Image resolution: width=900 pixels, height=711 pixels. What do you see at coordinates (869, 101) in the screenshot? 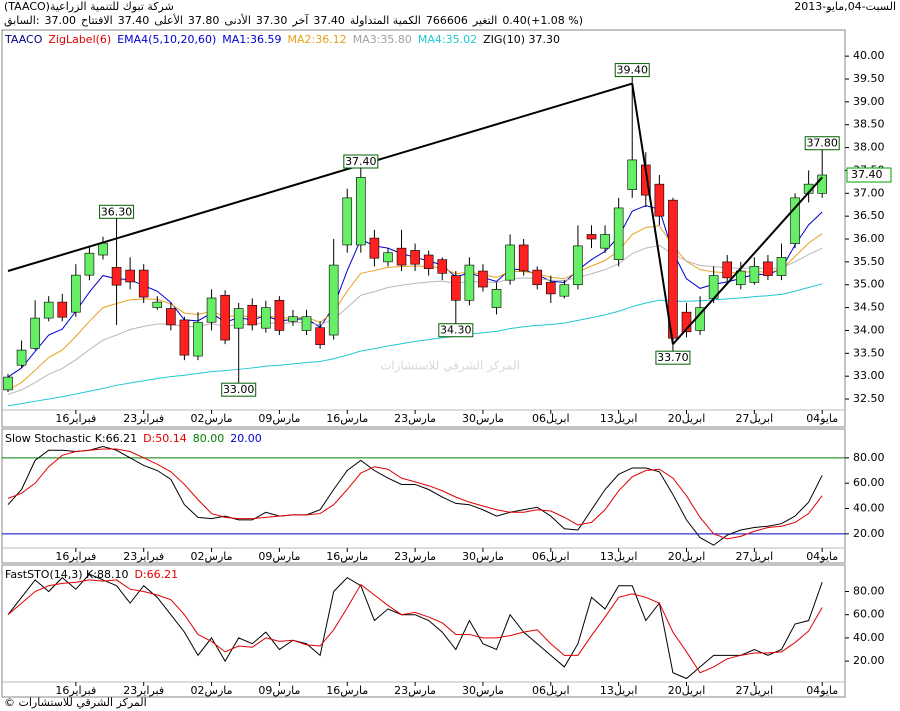
I see `y-tick-label: 39.00` at bounding box center [869, 101].